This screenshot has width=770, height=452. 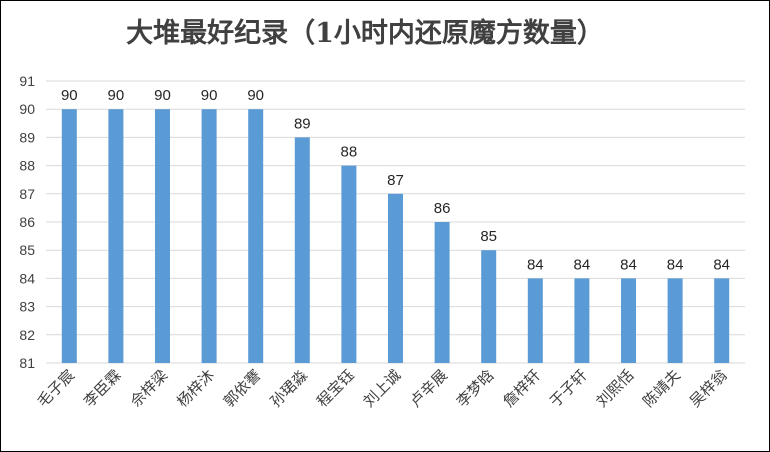 What do you see at coordinates (661, 388) in the screenshot?
I see `x-tick-label: 陈靖夫` at bounding box center [661, 388].